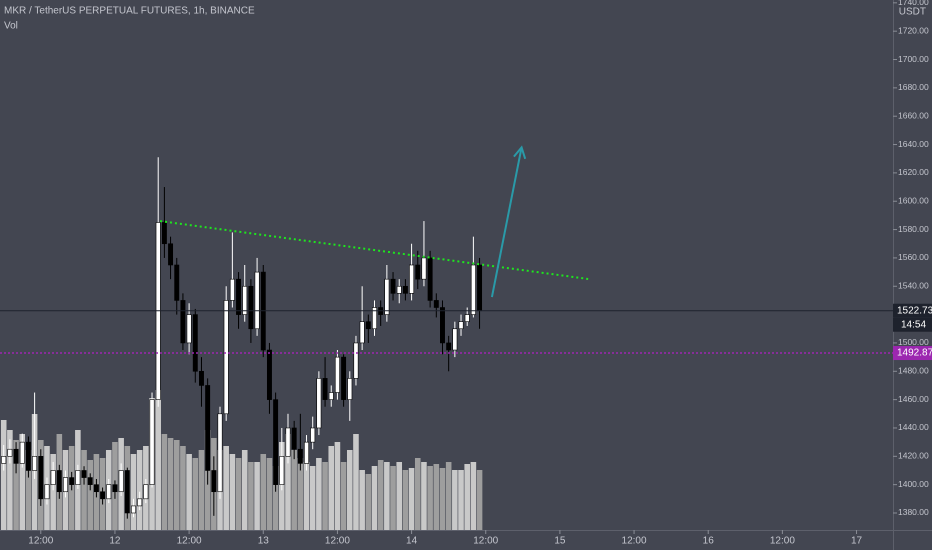 Image resolution: width=932 pixels, height=550 pixels. I want to click on y-tick-label: 1700.00, so click(913, 59).